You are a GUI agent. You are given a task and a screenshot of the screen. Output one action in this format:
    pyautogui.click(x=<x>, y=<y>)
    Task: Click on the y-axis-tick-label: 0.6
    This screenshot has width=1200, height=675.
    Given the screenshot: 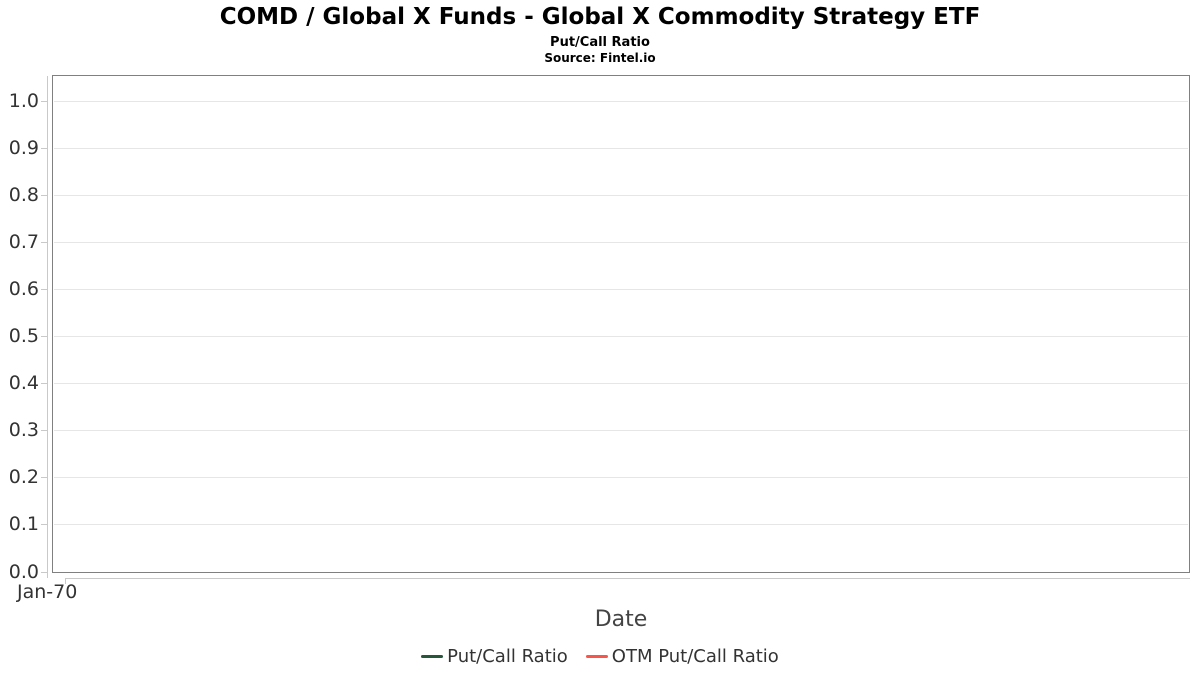 What is the action you would take?
    pyautogui.click(x=23, y=289)
    